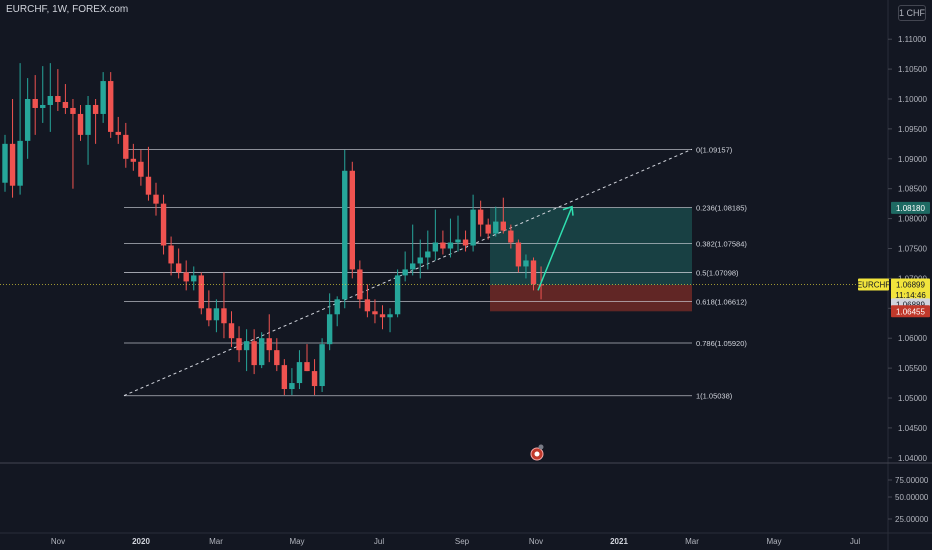 The image size is (932, 550). Describe the element at coordinates (912, 249) in the screenshot. I see `price-tick-label: 1.07500` at that location.